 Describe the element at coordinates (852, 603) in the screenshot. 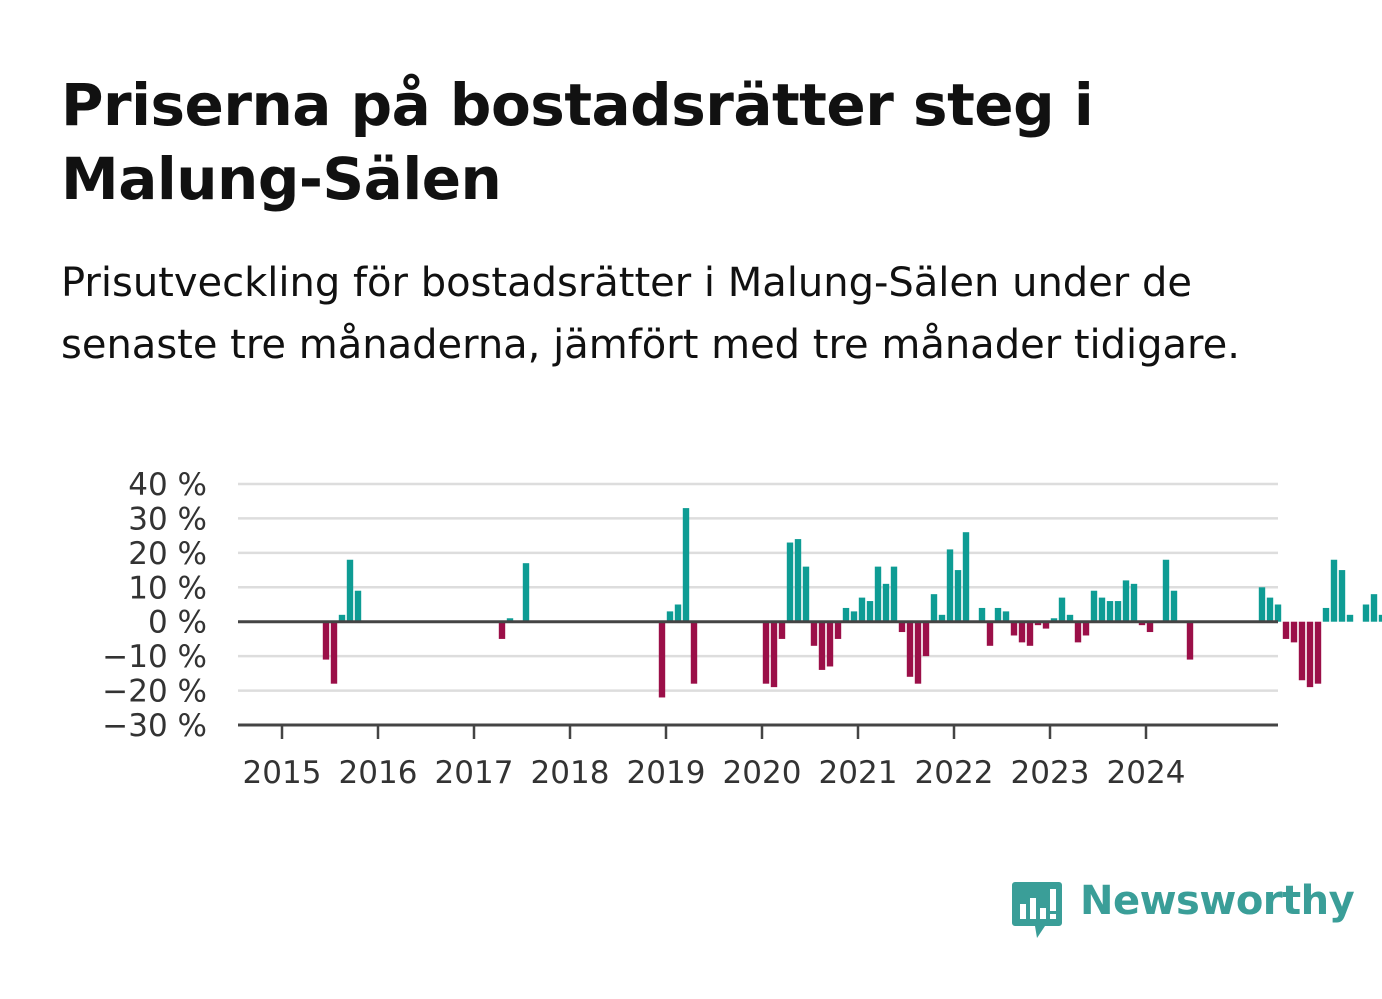

I see `bars` at that location.